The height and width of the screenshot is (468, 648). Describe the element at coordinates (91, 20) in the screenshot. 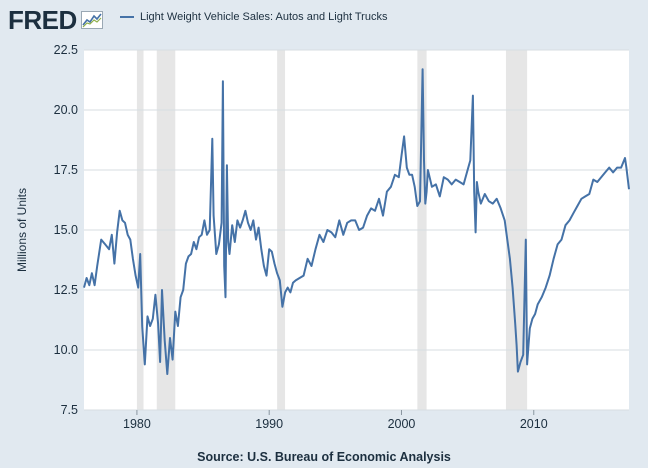

I see `fred-chart-icon` at that location.